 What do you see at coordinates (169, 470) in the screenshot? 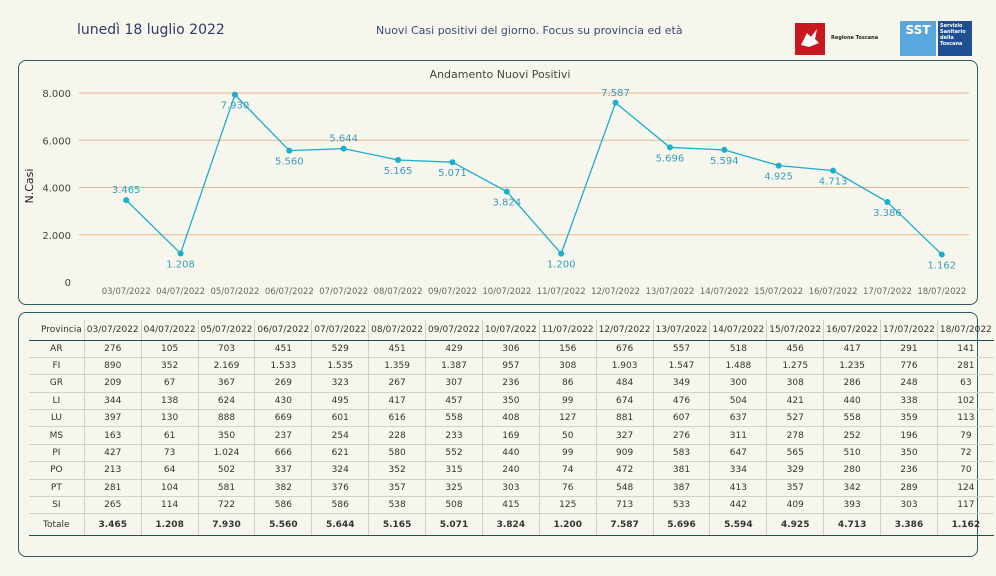
I see `value-cell: 64` at bounding box center [169, 470].